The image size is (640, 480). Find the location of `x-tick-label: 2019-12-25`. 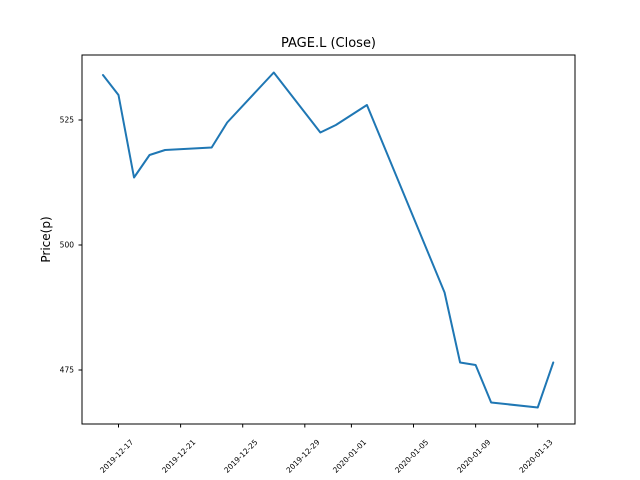

x-tick-label: 2019-12-25 is located at coordinates (240, 455).